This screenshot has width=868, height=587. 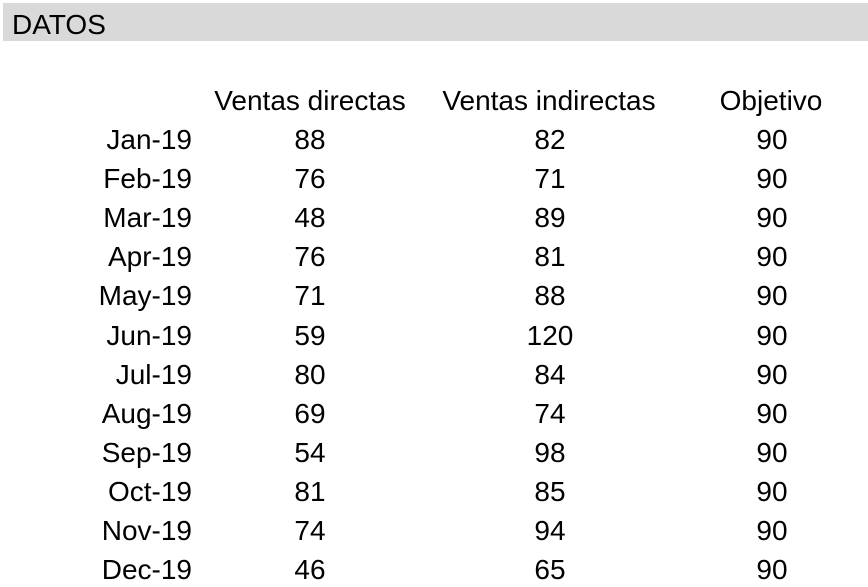 What do you see at coordinates (310, 569) in the screenshot?
I see `direct-sales-cell: 46` at bounding box center [310, 569].